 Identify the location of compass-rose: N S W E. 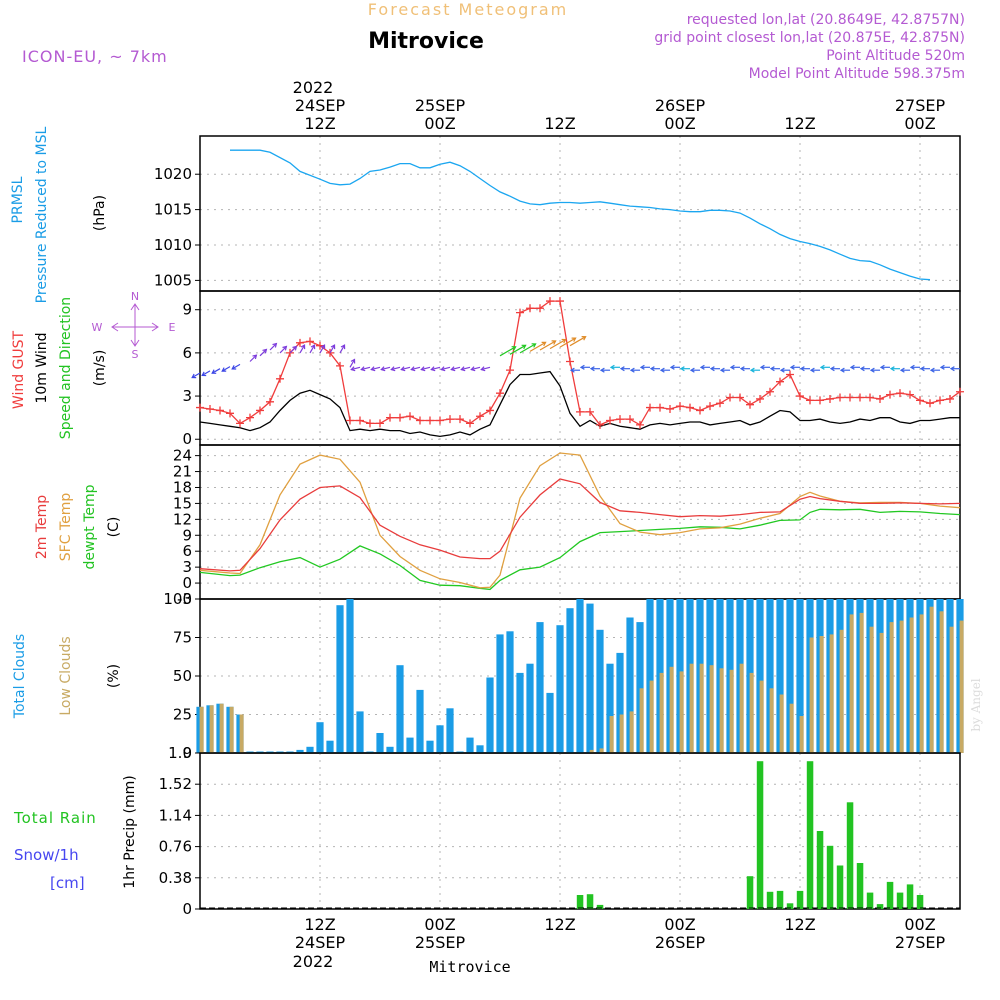
(134, 325).